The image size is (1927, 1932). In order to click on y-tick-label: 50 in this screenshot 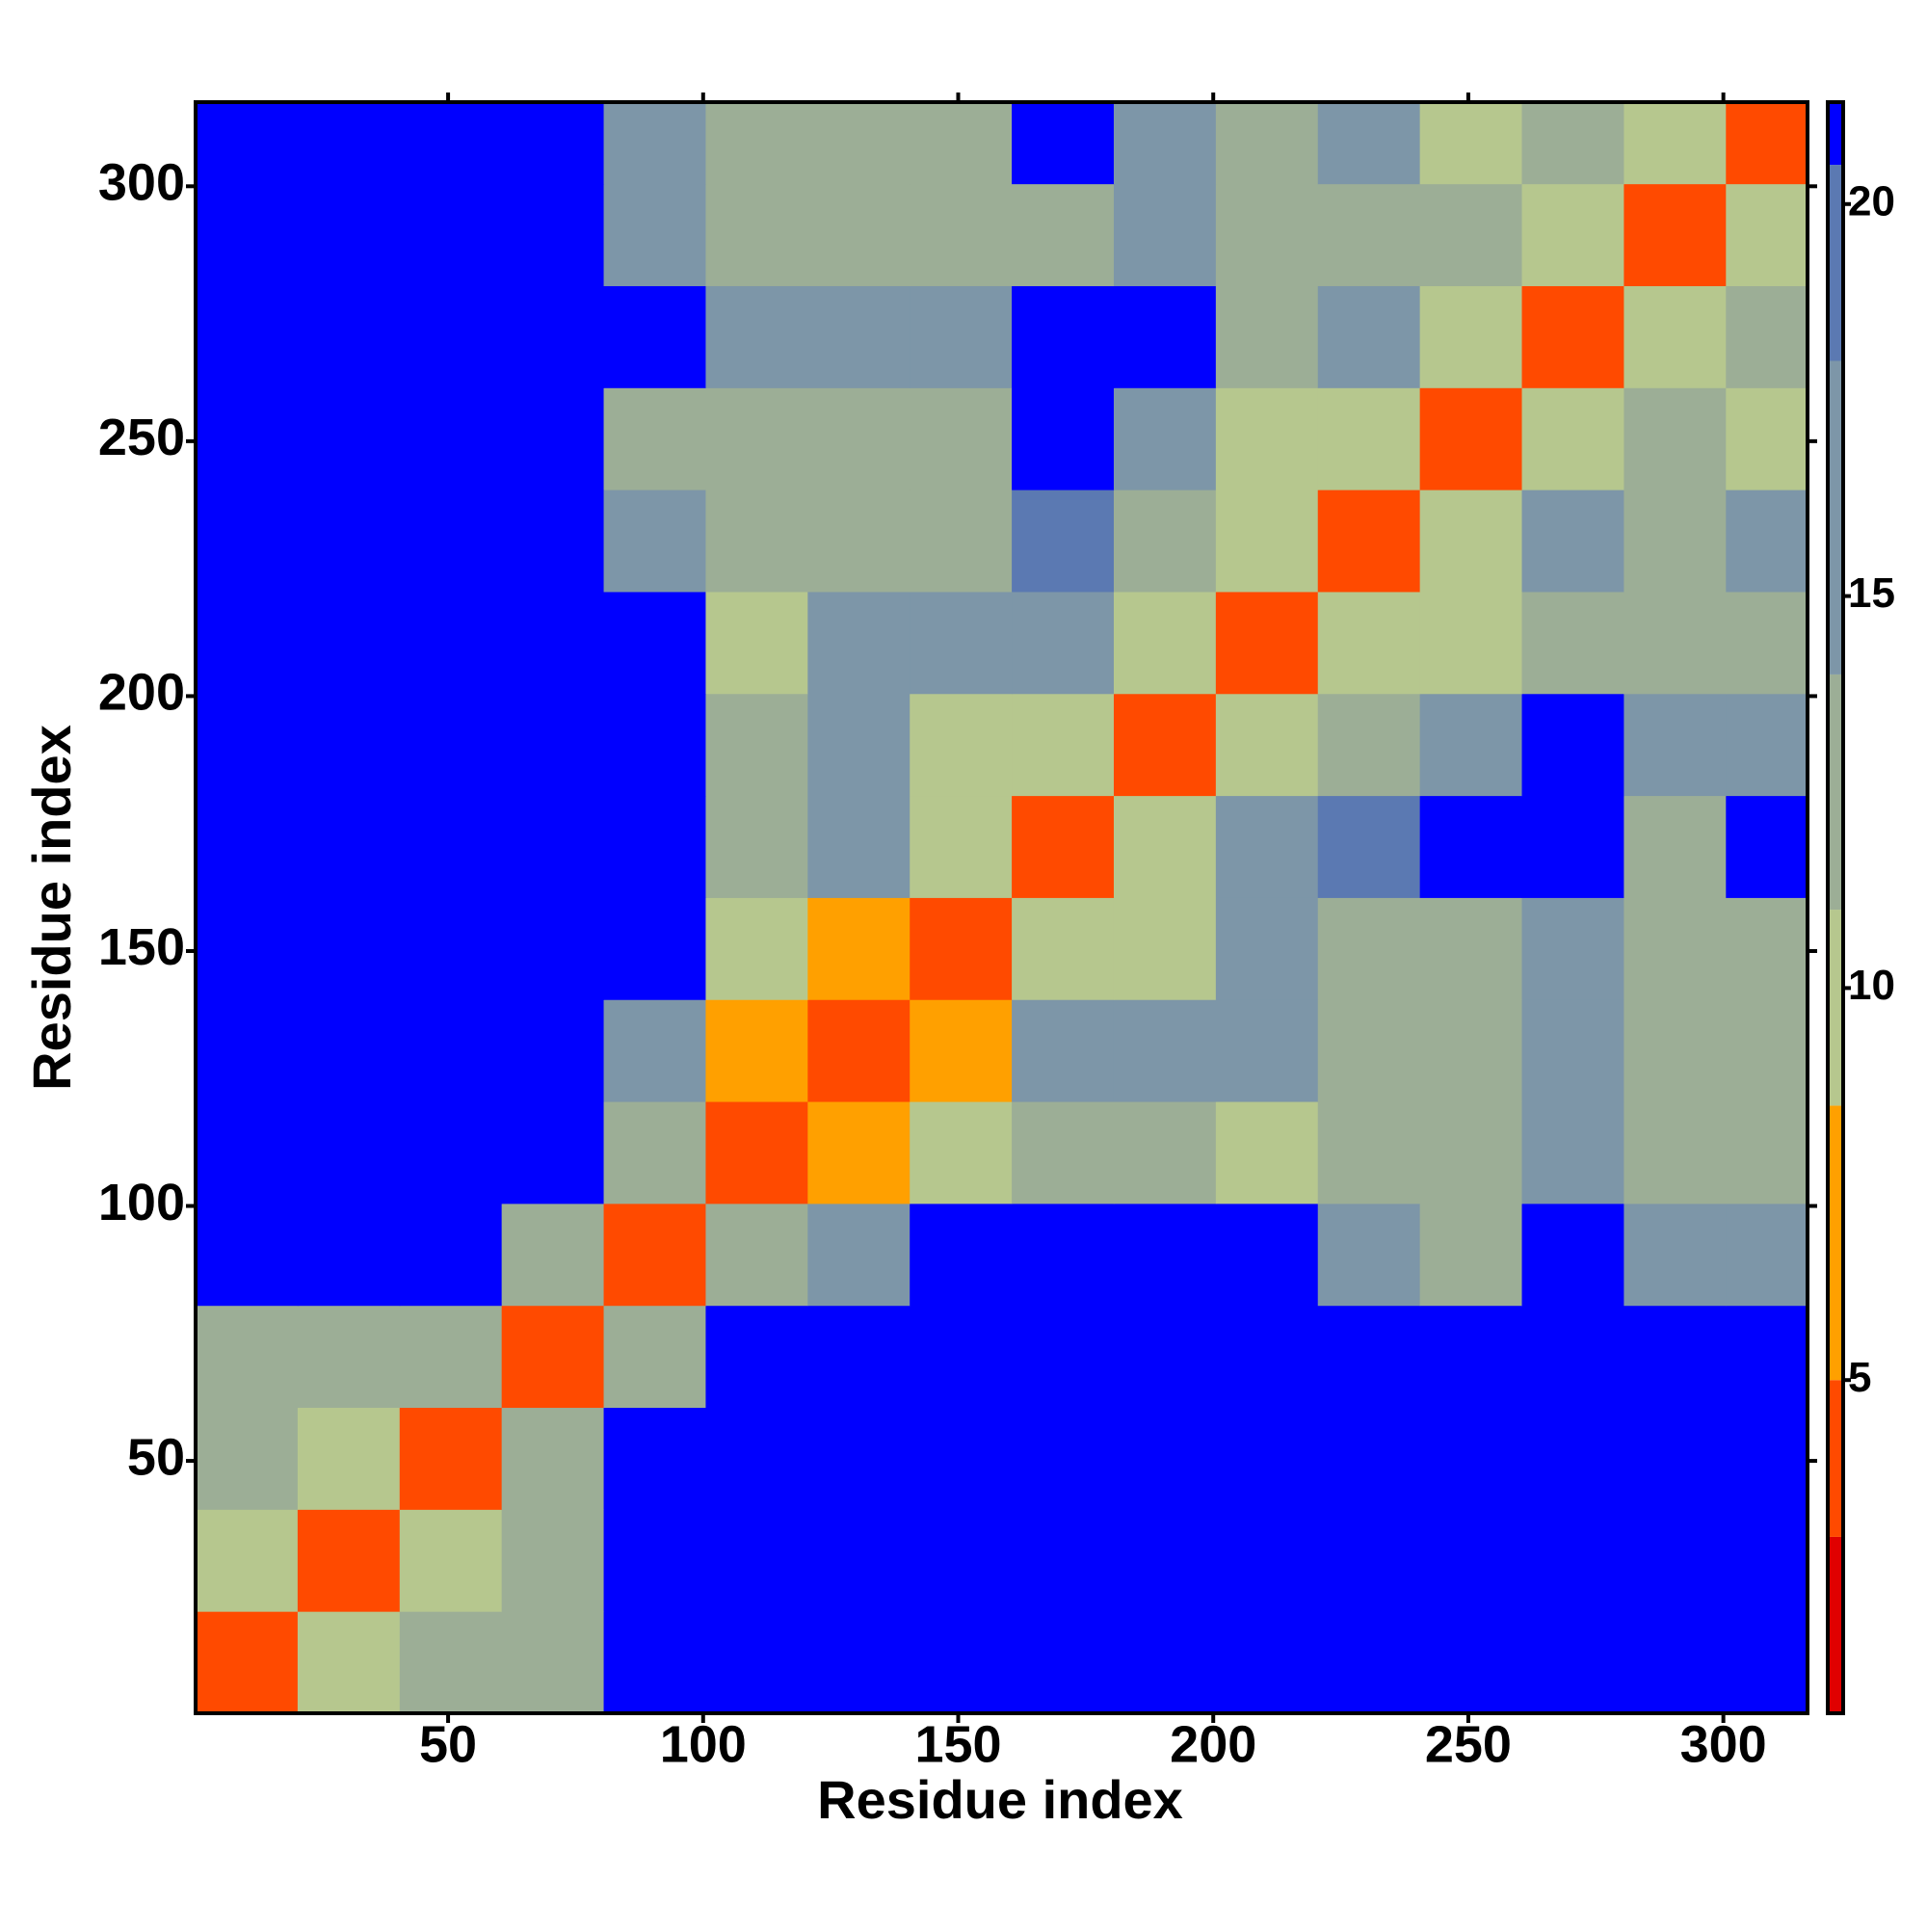, I will do `click(156, 1457)`.